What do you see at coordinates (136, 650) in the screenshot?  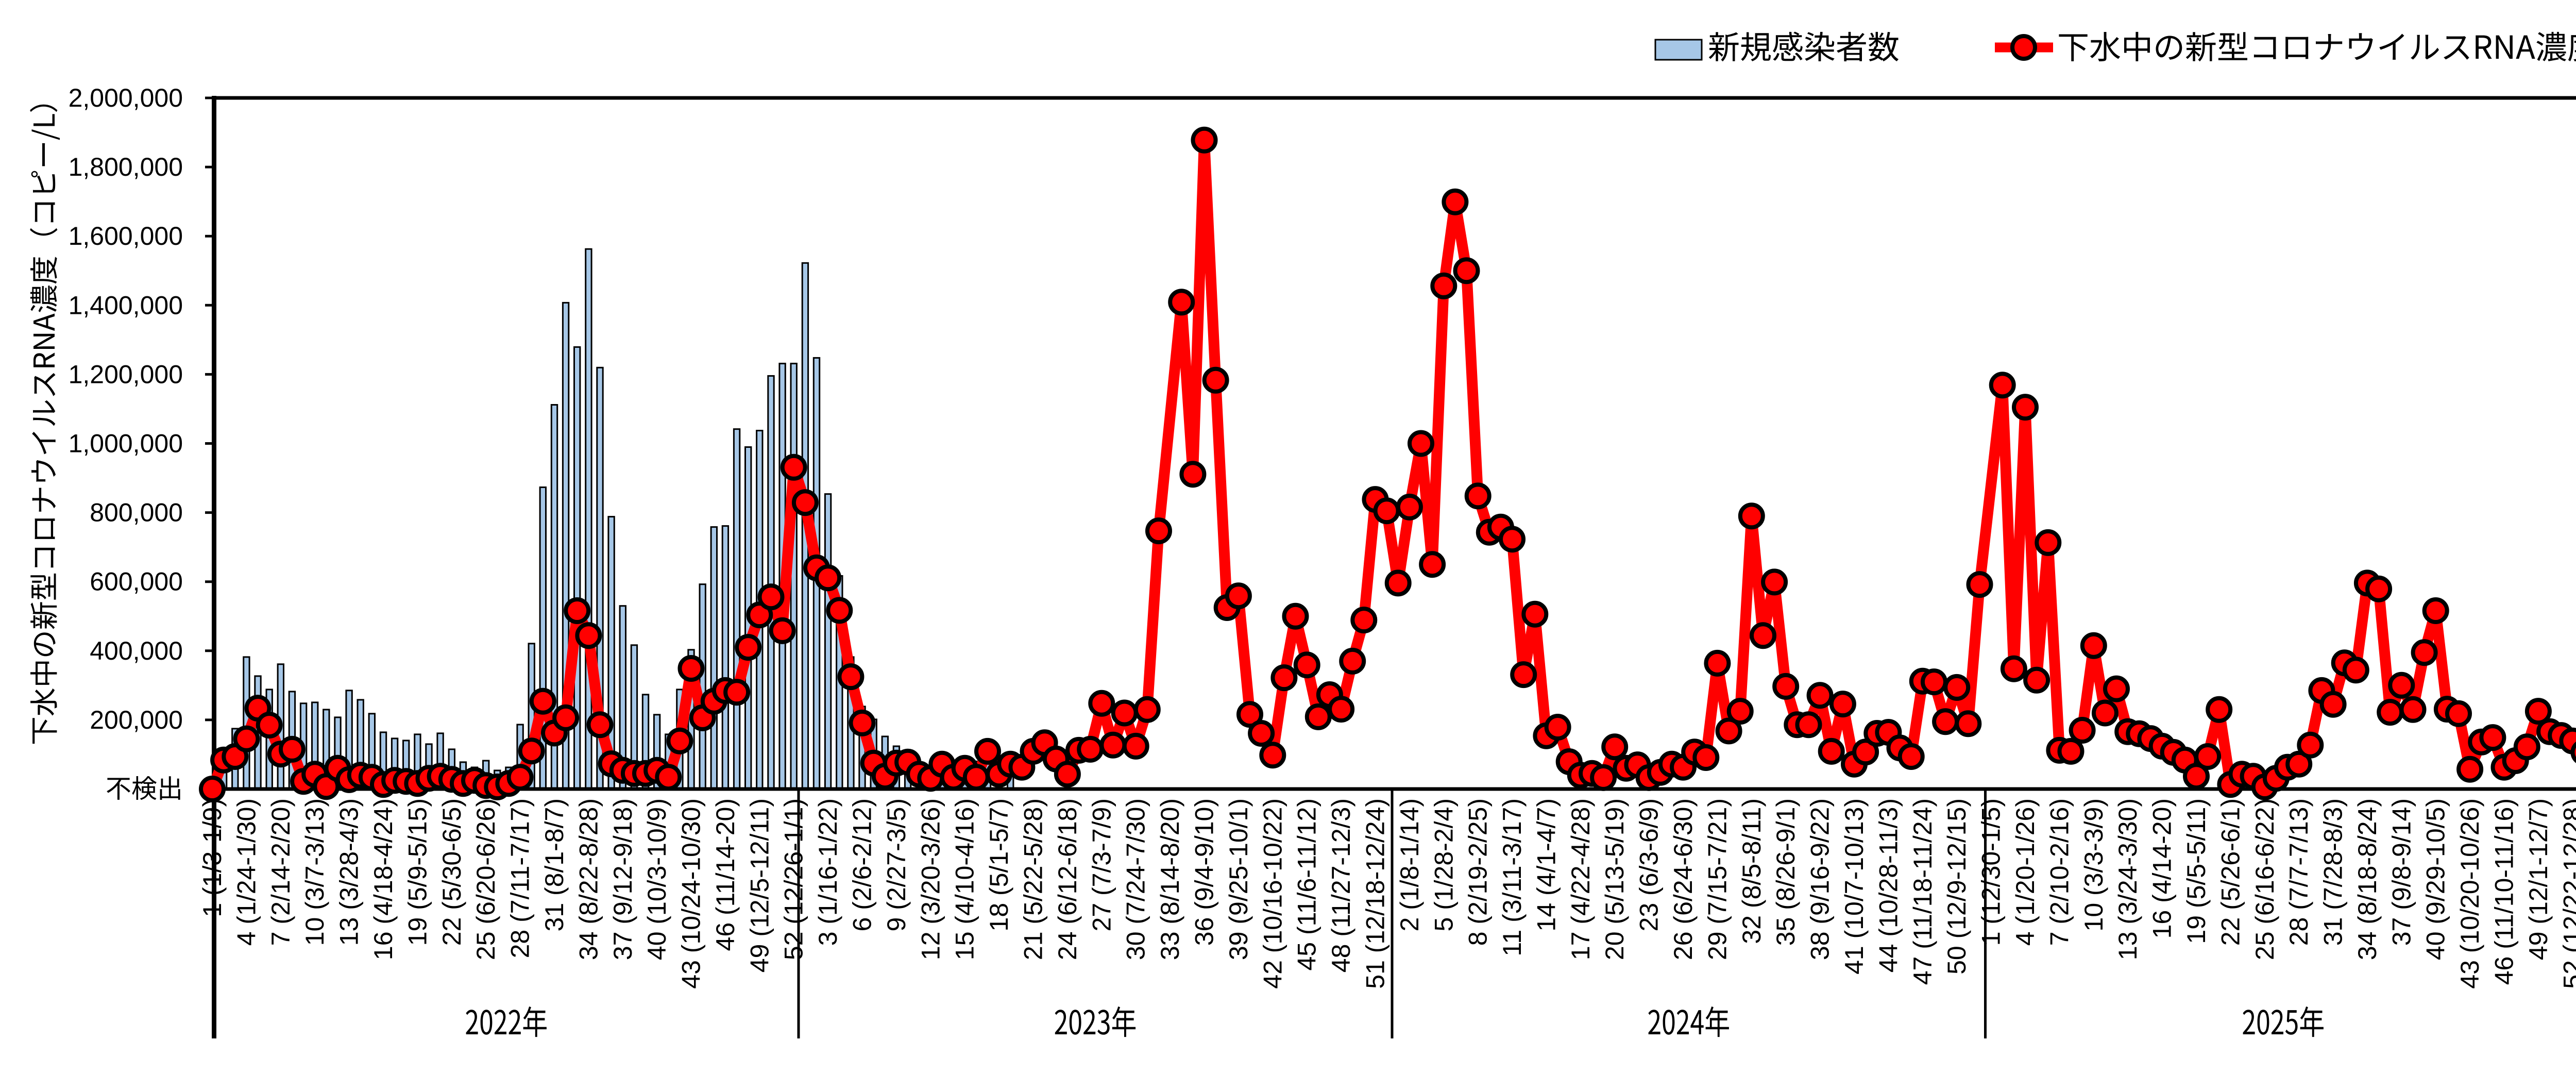 I see `svg-text: 400,000` at bounding box center [136, 650].